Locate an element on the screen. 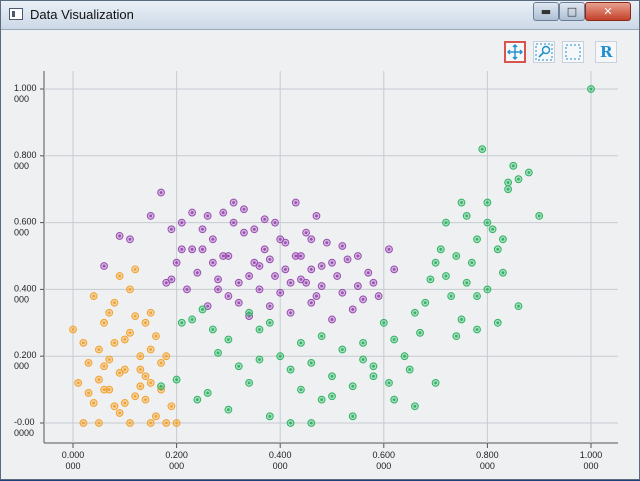 The width and height of the screenshot is (640, 481). select-rect-icon is located at coordinates (573, 52).